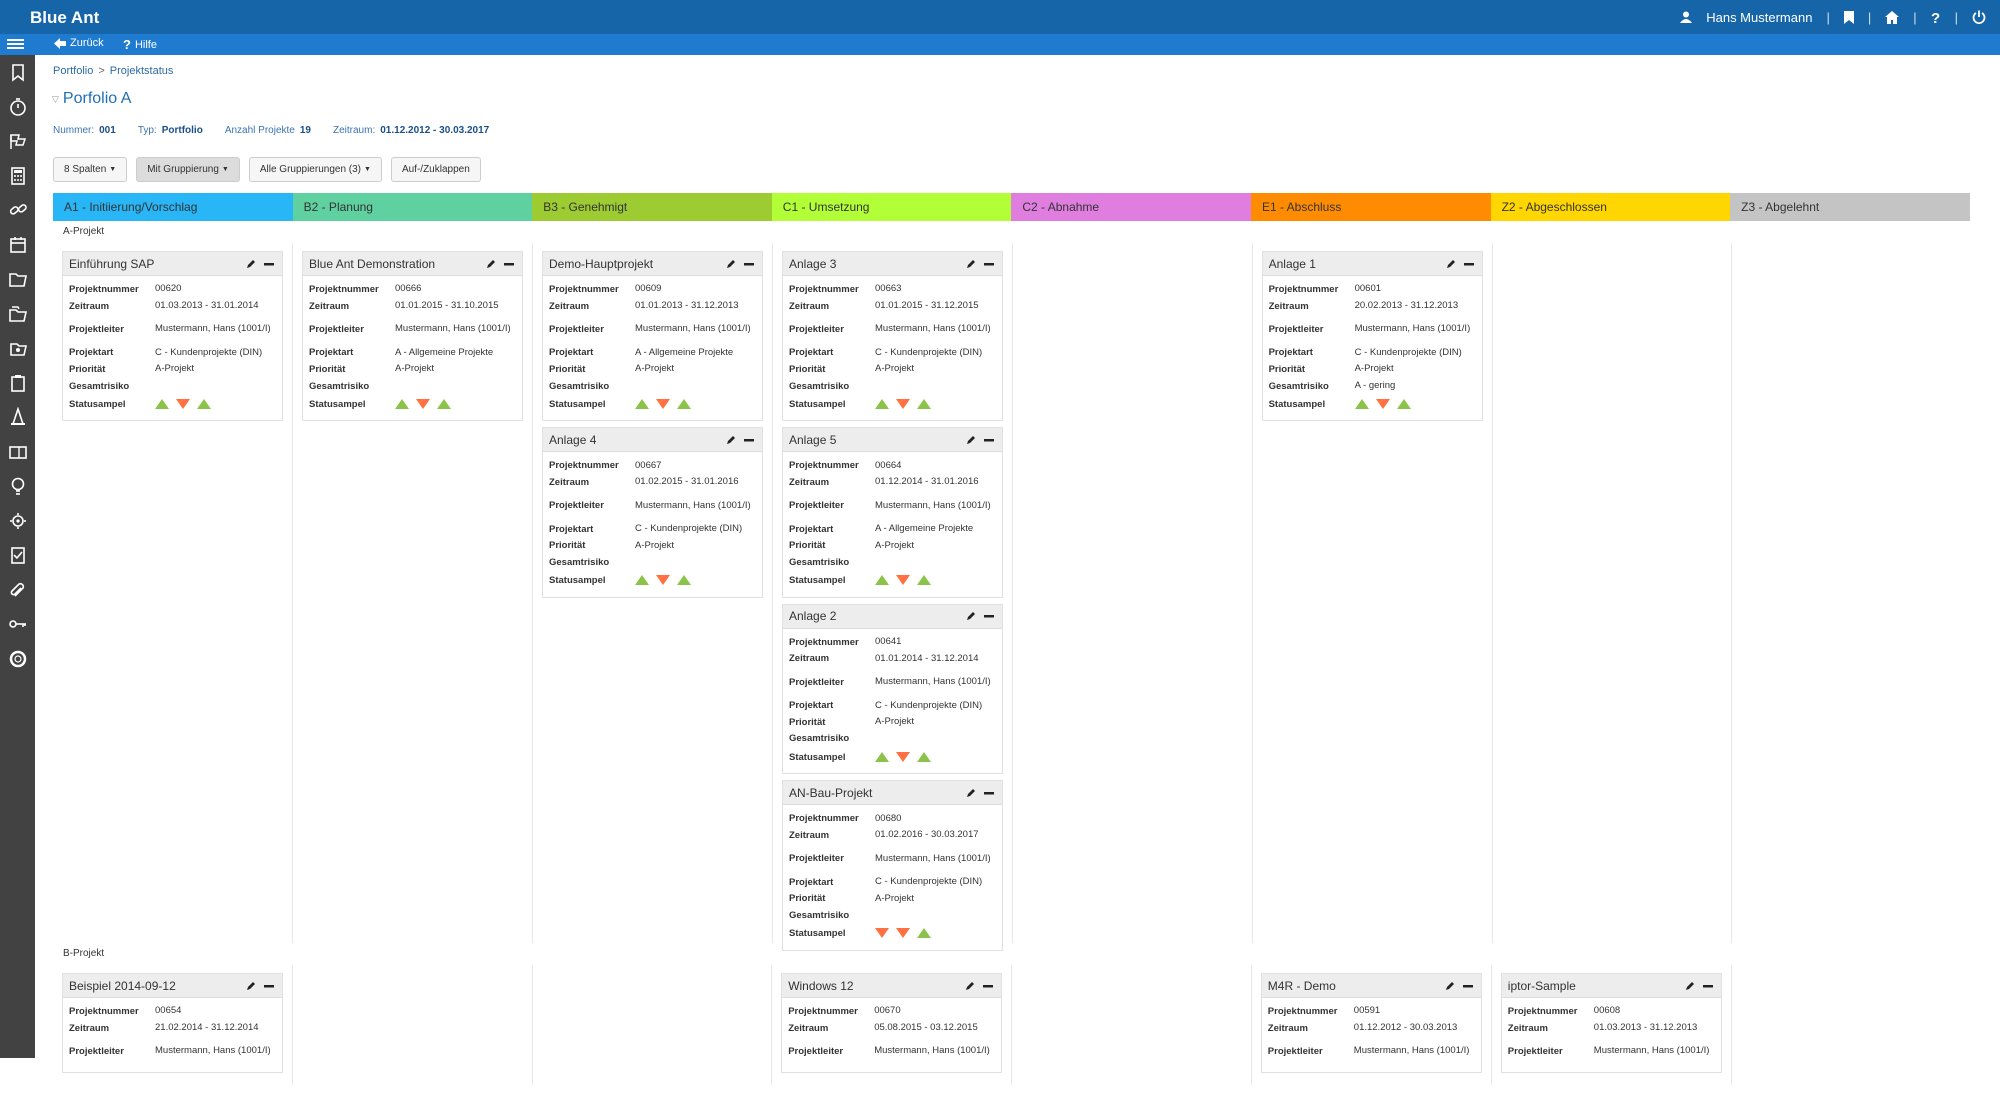 The width and height of the screenshot is (2000, 1110). Describe the element at coordinates (652, 207) in the screenshot. I see `column-header: B3 - Genehmigt` at that location.